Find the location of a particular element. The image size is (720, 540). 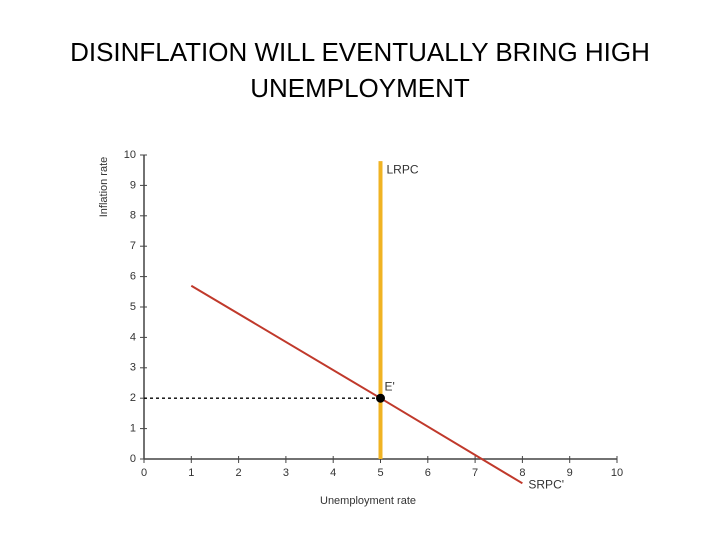

x-tick-label: 3 is located at coordinates (286, 473).